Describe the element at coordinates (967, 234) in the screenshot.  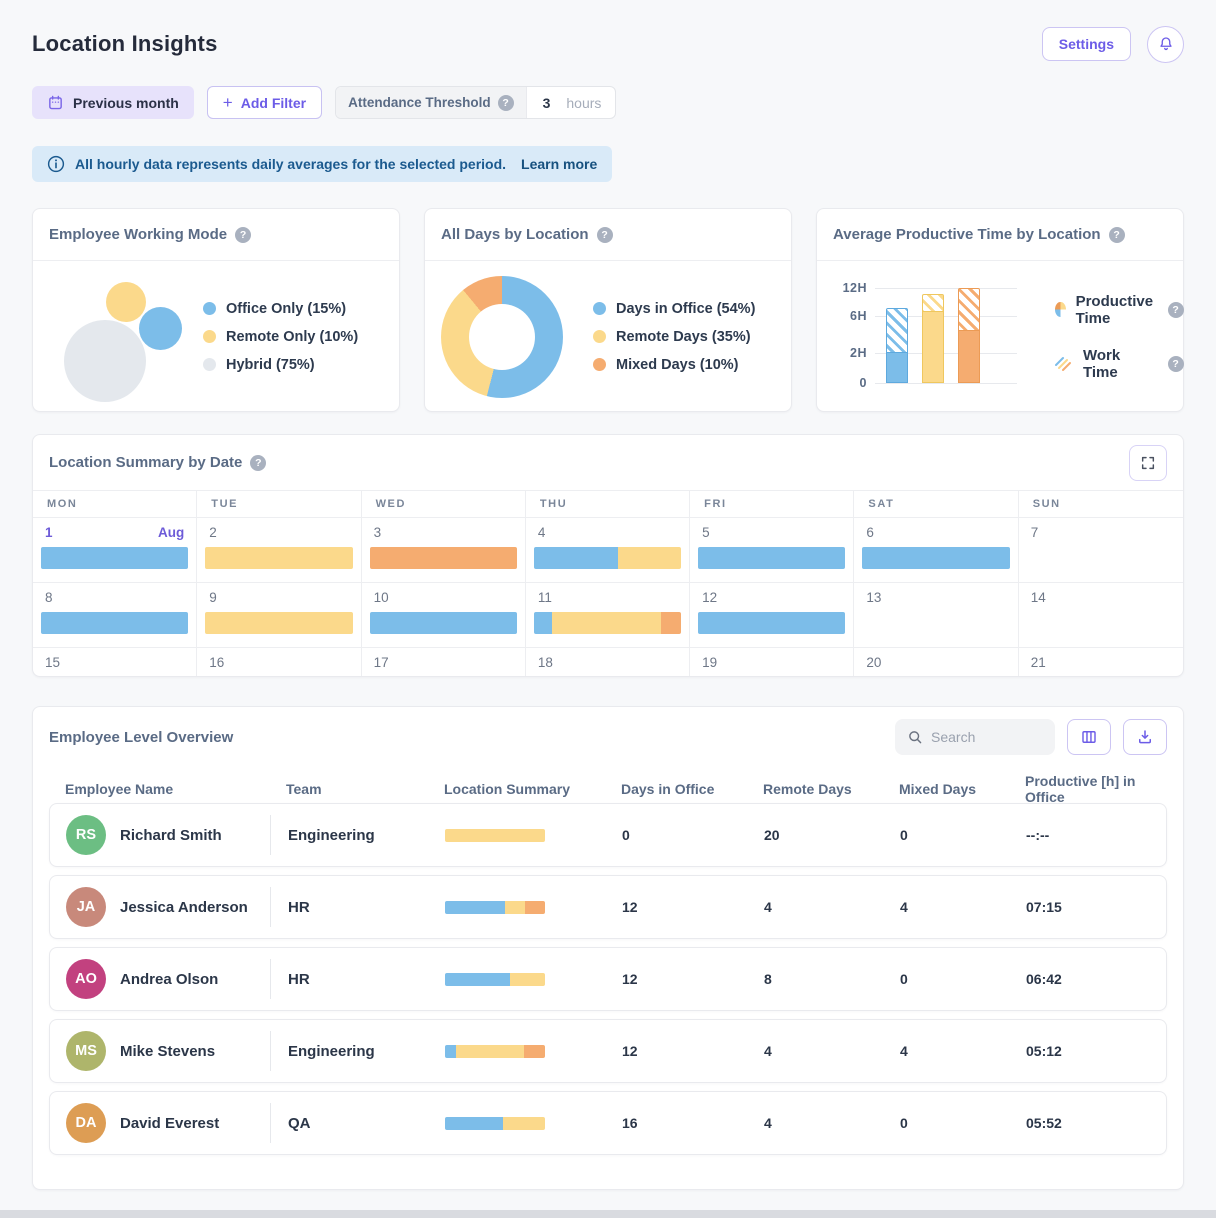
I see `productive-time-title: Average Productive Time by Location` at that location.